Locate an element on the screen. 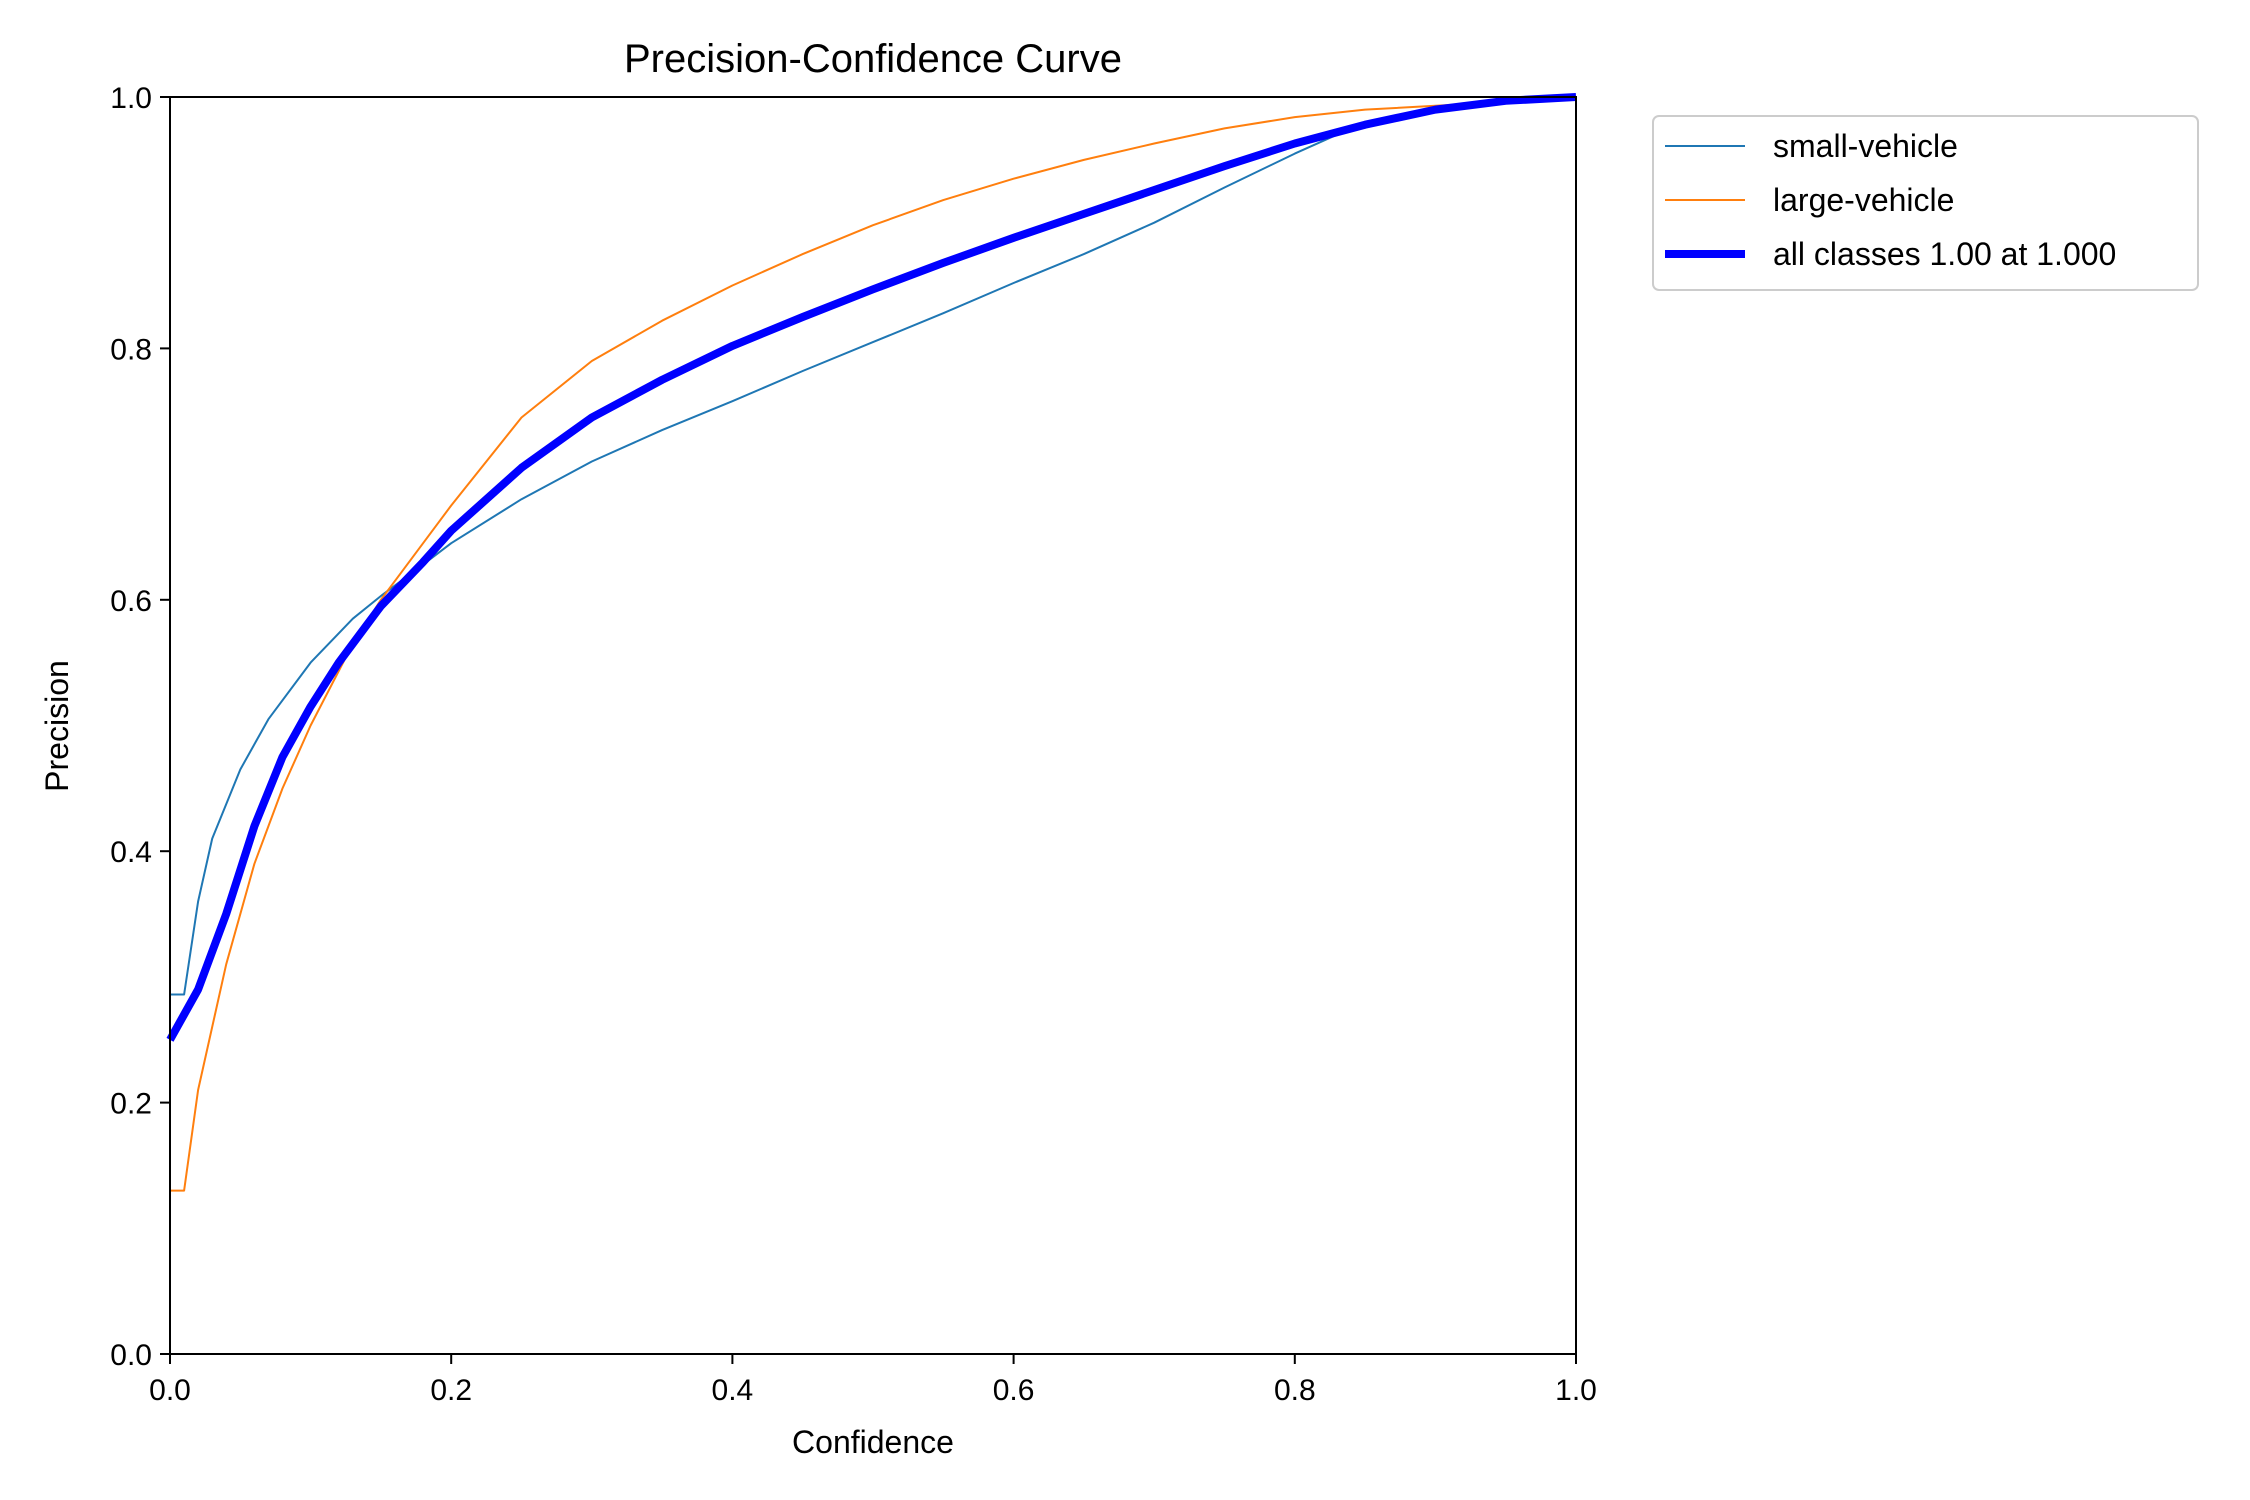 Image resolution: width=2250 pixels, height=1500 pixels. y-axis-label: Precision is located at coordinates (57, 726).